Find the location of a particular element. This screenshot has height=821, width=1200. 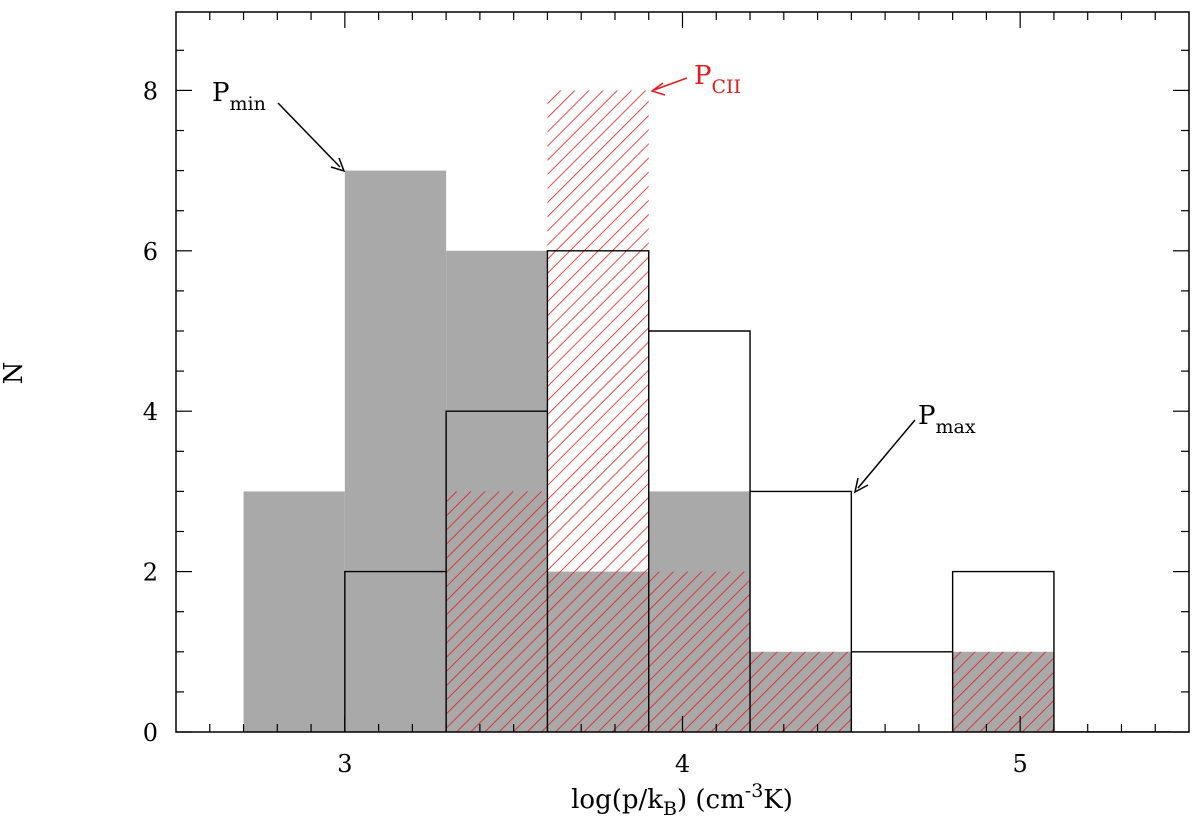

y-tick-label: 4 is located at coordinates (150, 412).